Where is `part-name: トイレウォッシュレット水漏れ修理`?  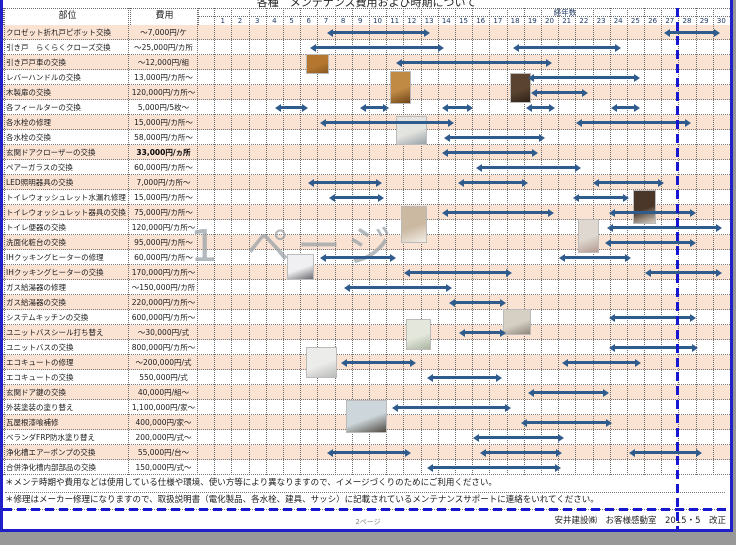
part-name: トイレウォッシュレット水漏れ修理 is located at coordinates (66, 197).